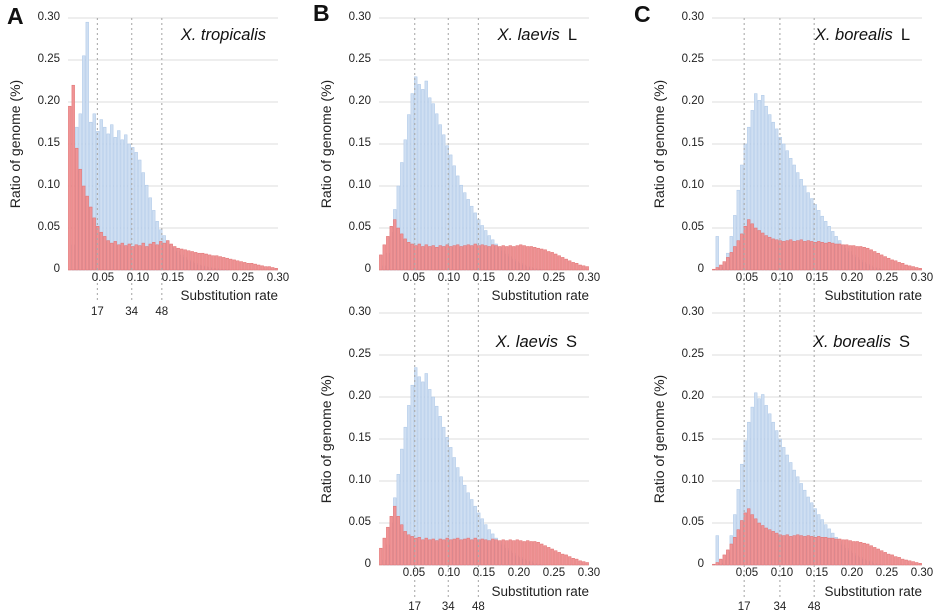 This screenshot has height=613, width=934. I want to click on panel-title: X. borealis L, so click(811, 35).